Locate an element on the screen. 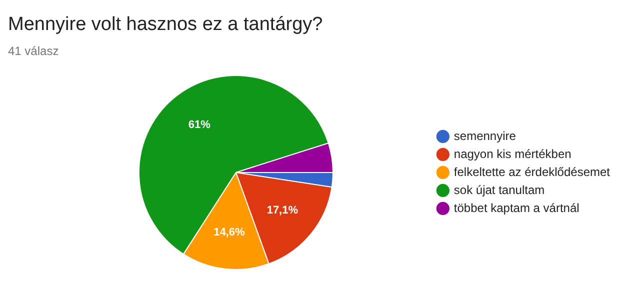 Image resolution: width=630 pixels, height=290 pixels. legend-label: sok újat tanultam is located at coordinates (499, 189).